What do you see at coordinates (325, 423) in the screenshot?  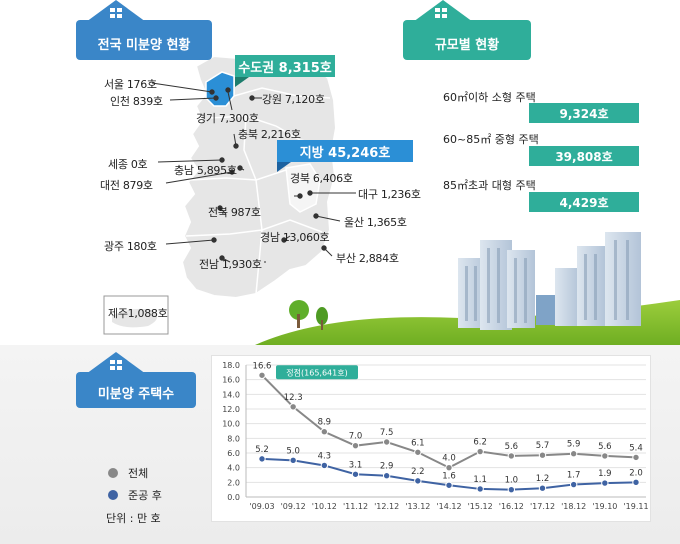 I see `data-label: 8.9` at bounding box center [325, 423].